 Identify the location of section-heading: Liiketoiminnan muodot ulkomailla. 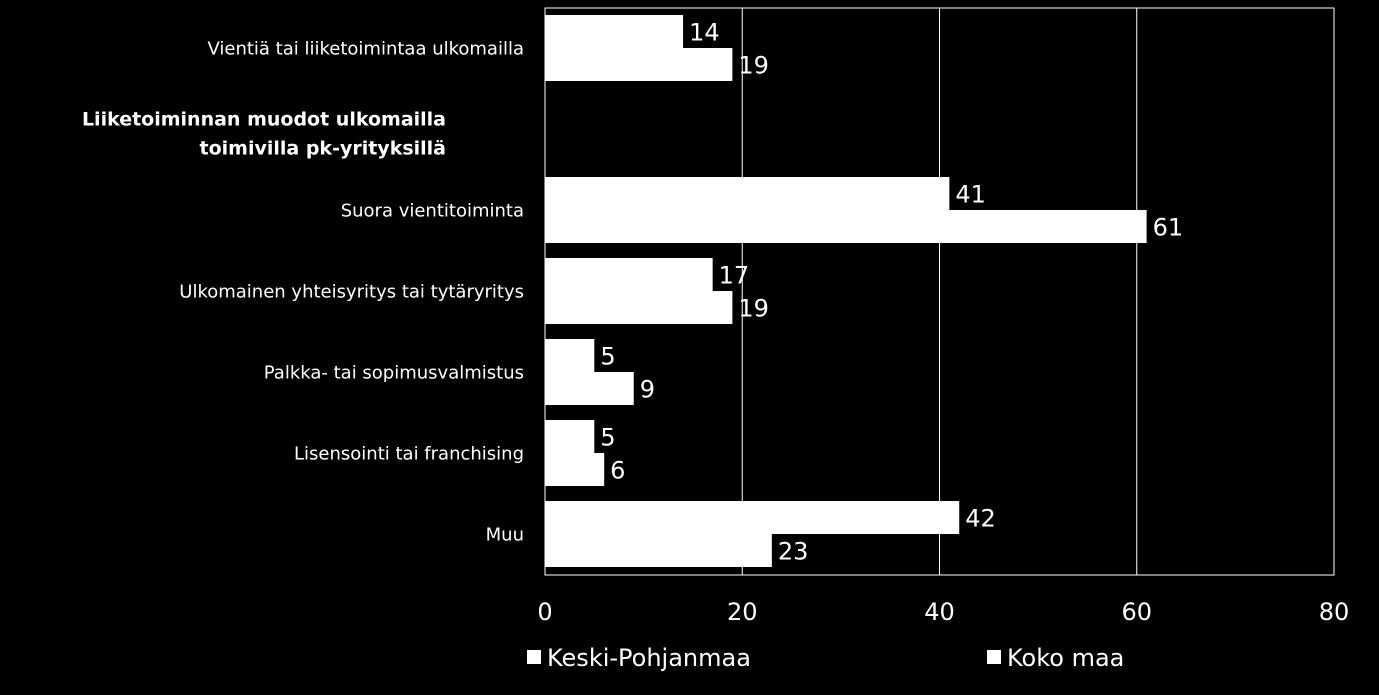
(264, 120).